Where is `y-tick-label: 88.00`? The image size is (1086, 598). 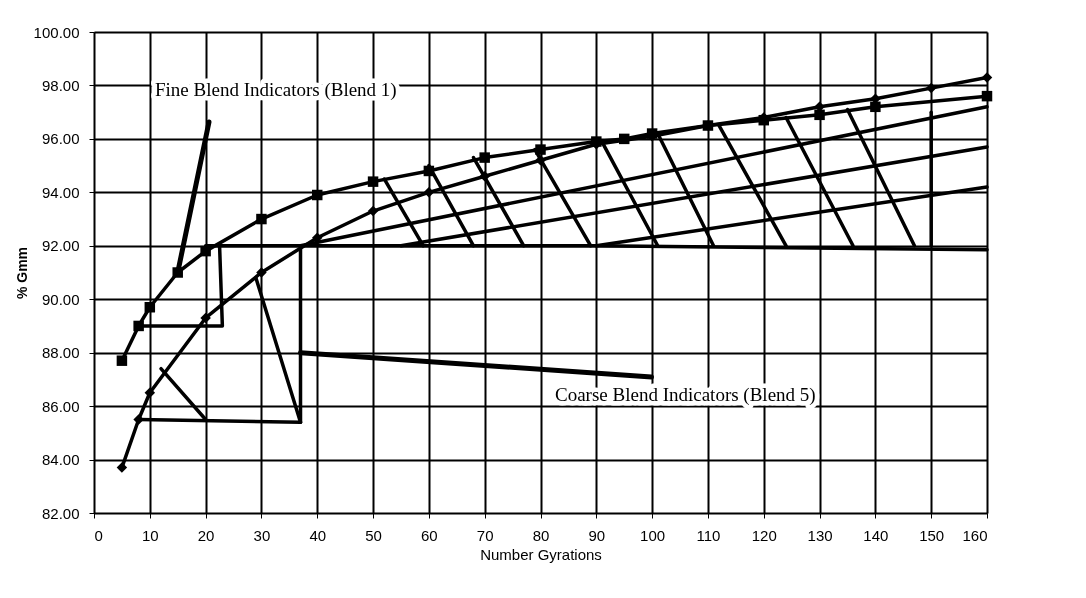 y-tick-label: 88.00 is located at coordinates (60, 353).